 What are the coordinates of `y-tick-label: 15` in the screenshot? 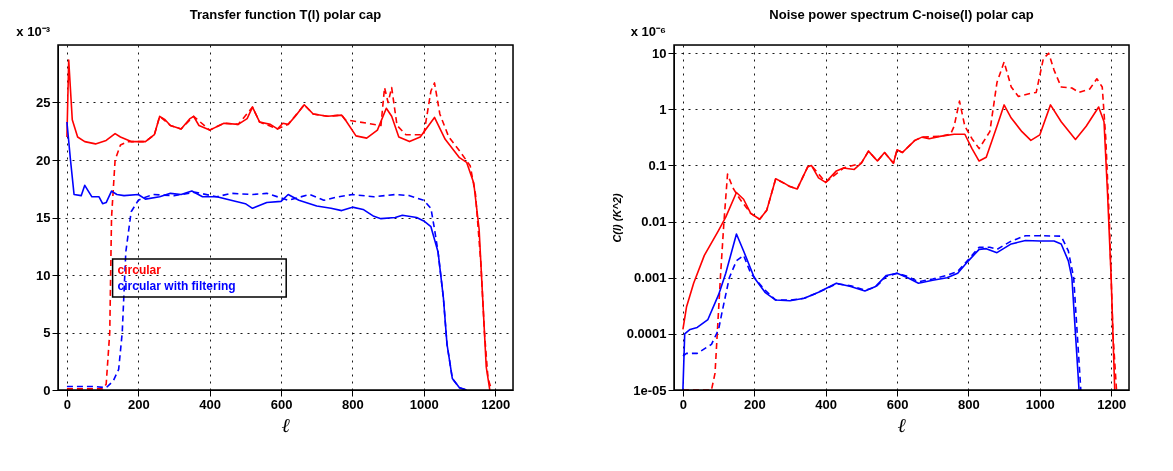 It's located at (43, 217).